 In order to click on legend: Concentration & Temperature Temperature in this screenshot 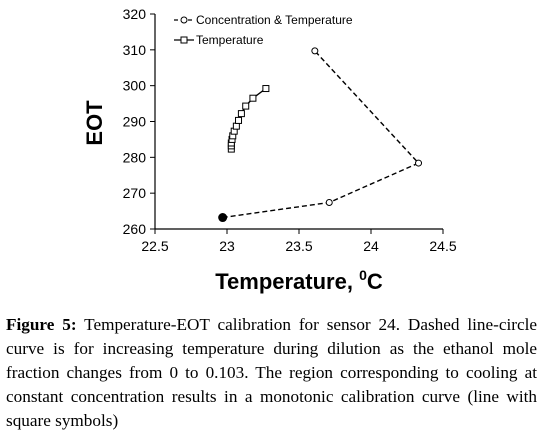, I will do `click(263, 30)`.